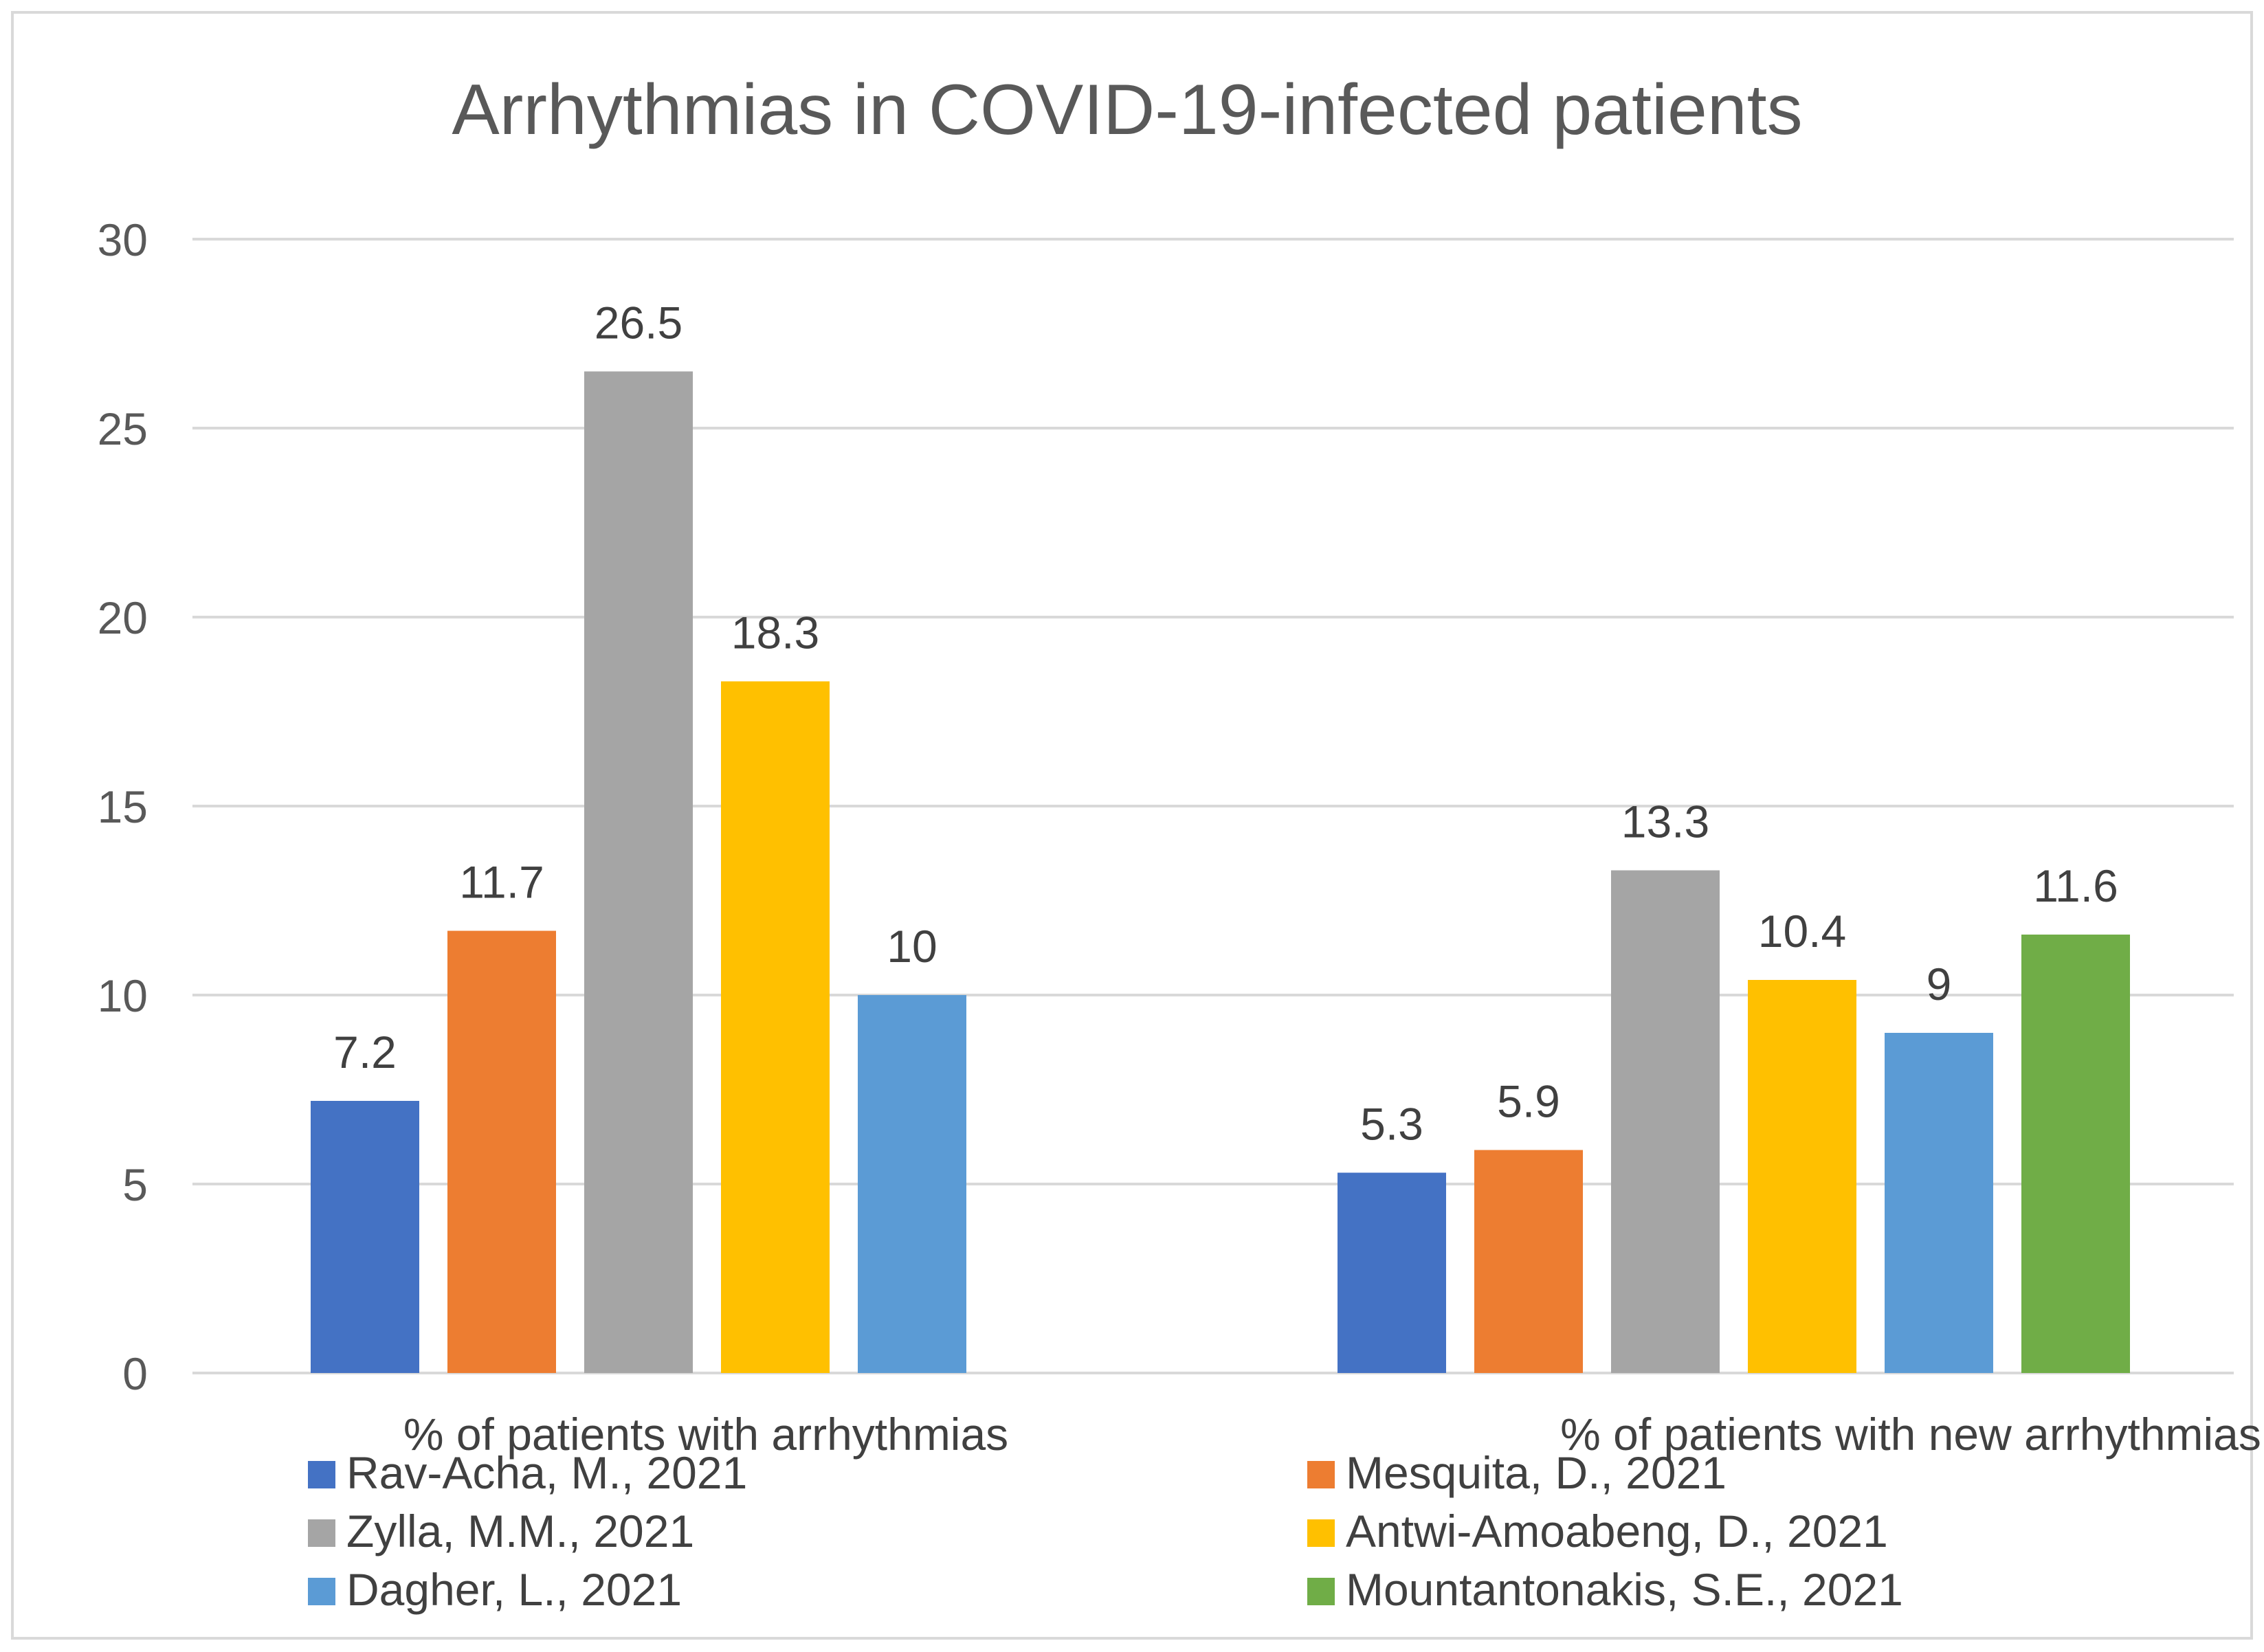 This screenshot has height=1652, width=2264. What do you see at coordinates (135, 1184) in the screenshot?
I see `y-tick-label: 5` at bounding box center [135, 1184].